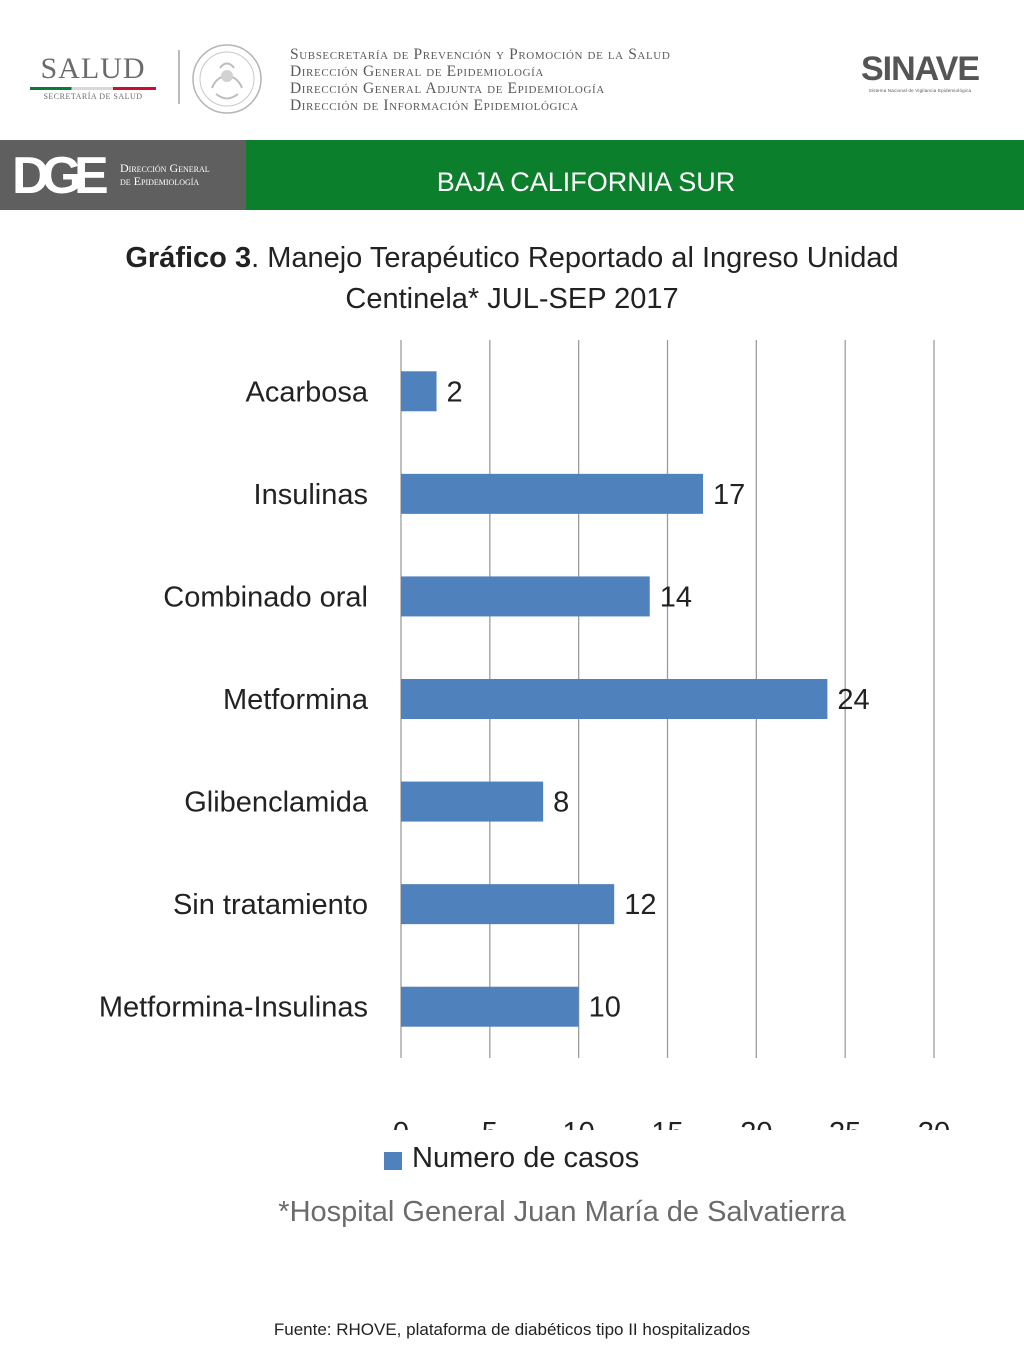 The image size is (1024, 1365). Describe the element at coordinates (853, 700) in the screenshot. I see `value-label: 24` at that location.